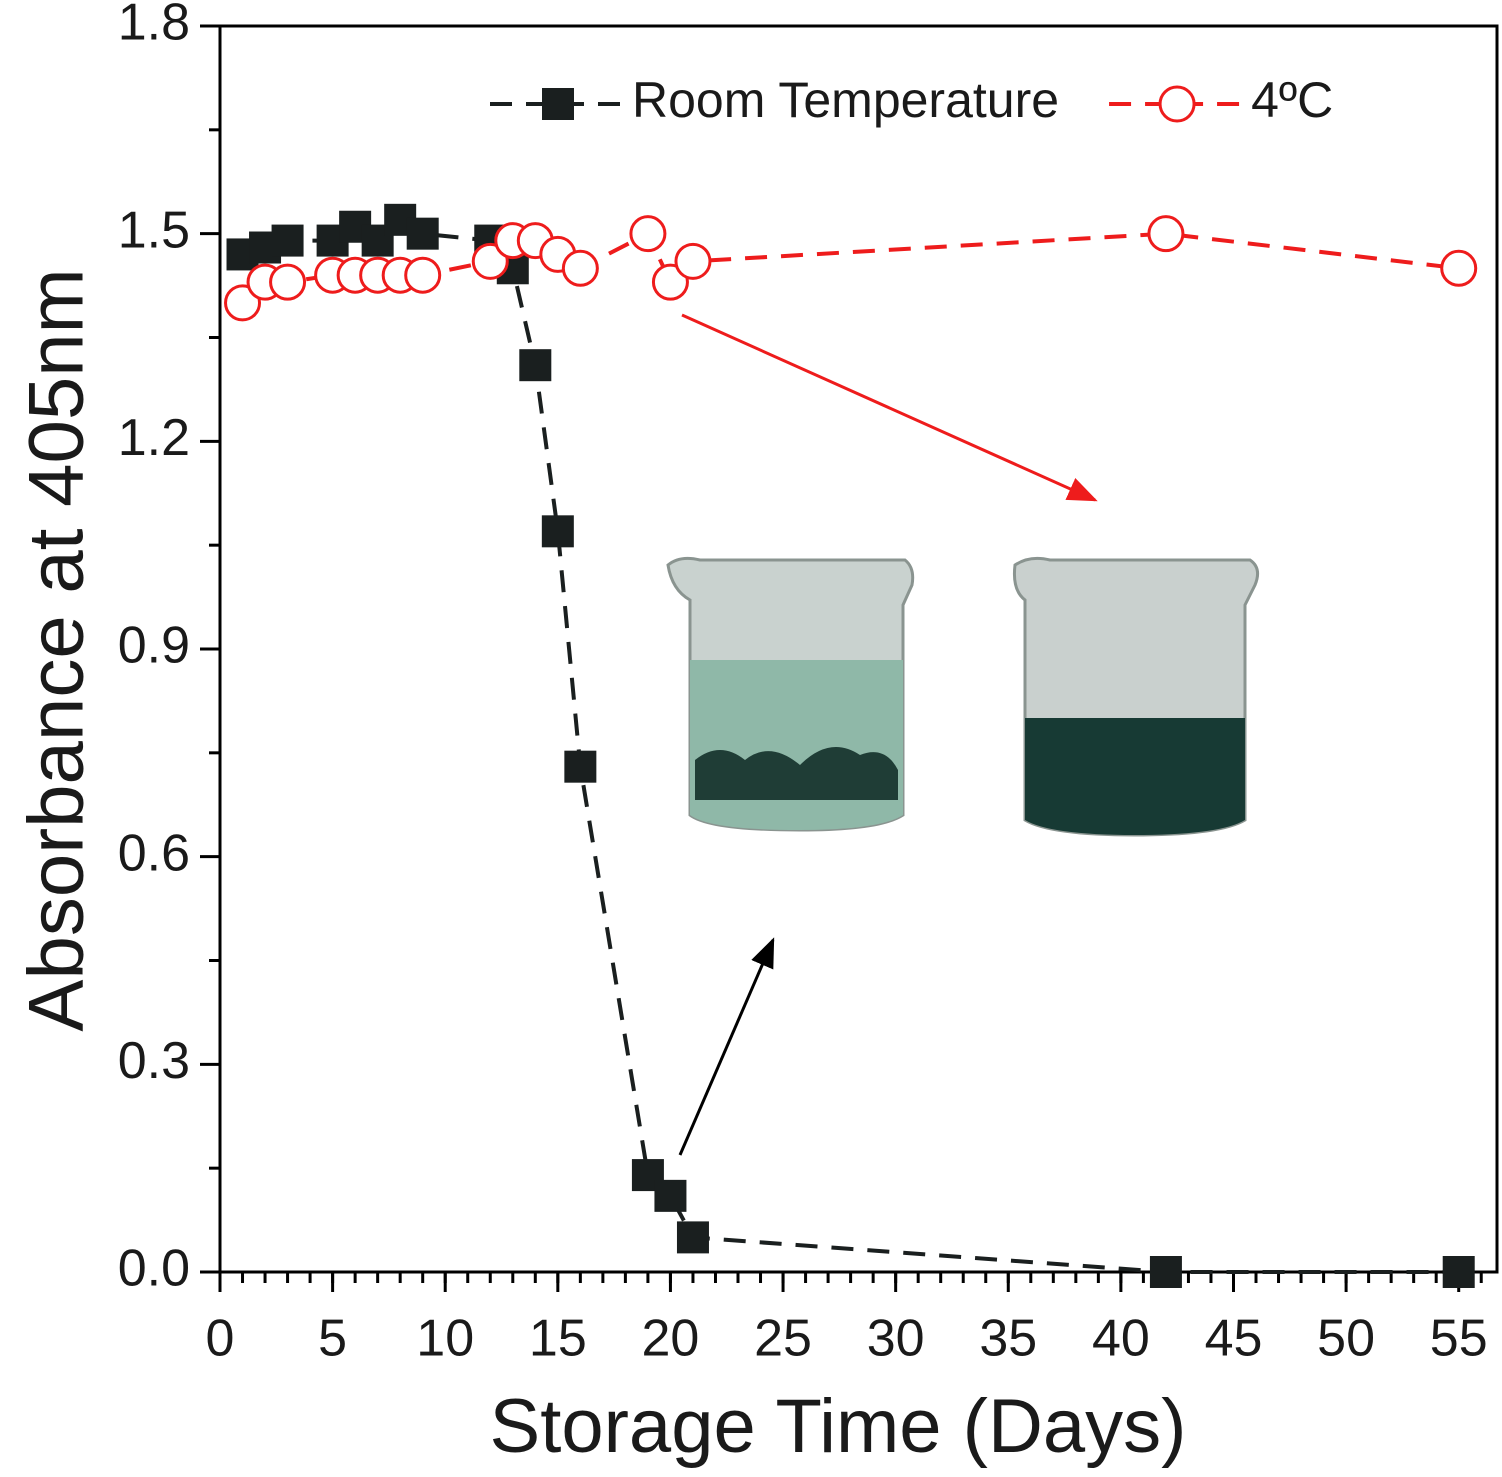  I want to click on x-tick-label: 30, so click(896, 1339).